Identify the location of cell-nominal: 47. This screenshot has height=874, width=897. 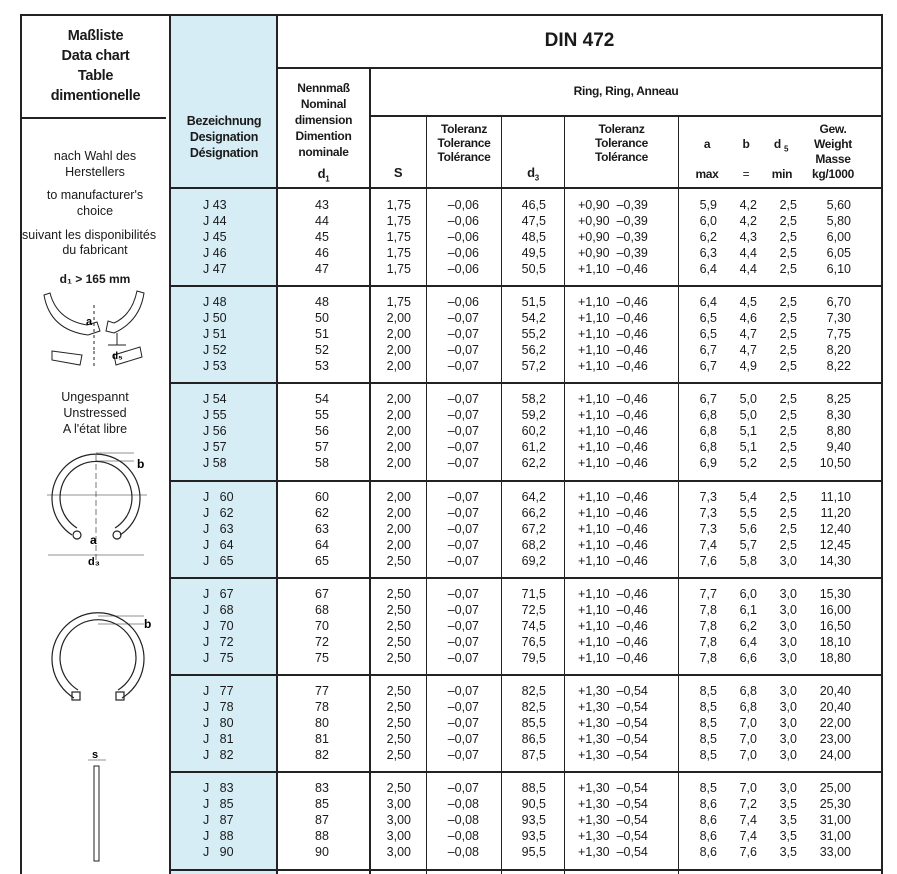
(322, 269).